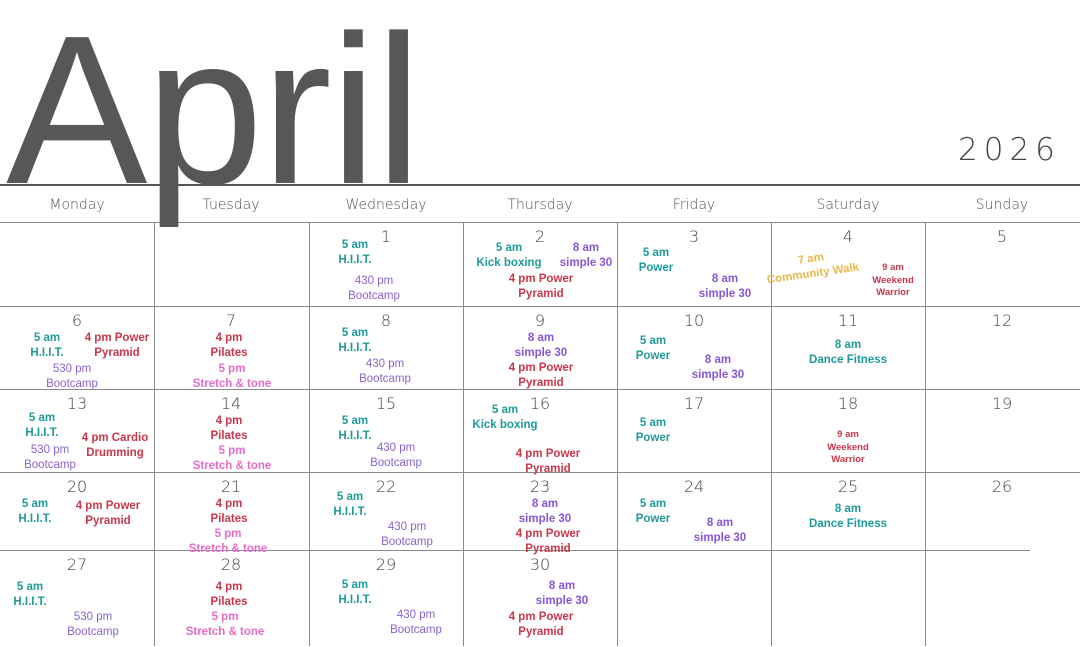 The width and height of the screenshot is (1080, 647). What do you see at coordinates (540, 564) in the screenshot?
I see `date-number: 30` at bounding box center [540, 564].